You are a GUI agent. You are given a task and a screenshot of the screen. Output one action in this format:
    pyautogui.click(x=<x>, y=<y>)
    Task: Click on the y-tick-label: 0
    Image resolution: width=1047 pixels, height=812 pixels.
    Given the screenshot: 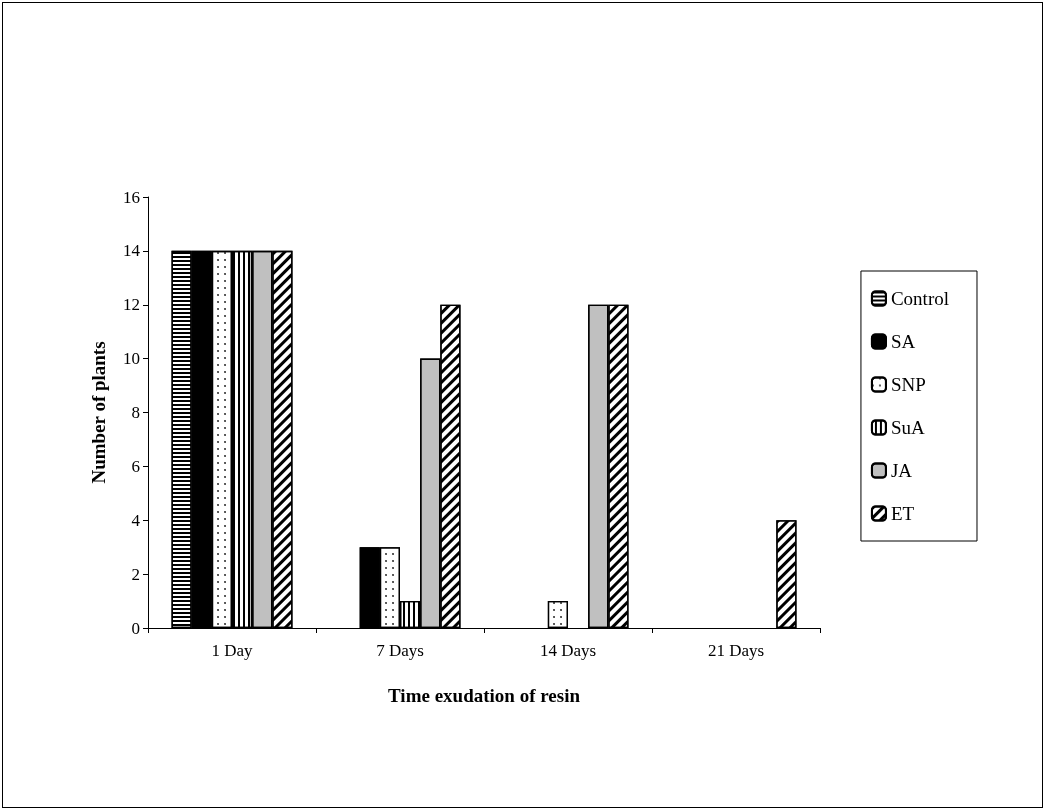 What is the action you would take?
    pyautogui.click(x=135, y=628)
    